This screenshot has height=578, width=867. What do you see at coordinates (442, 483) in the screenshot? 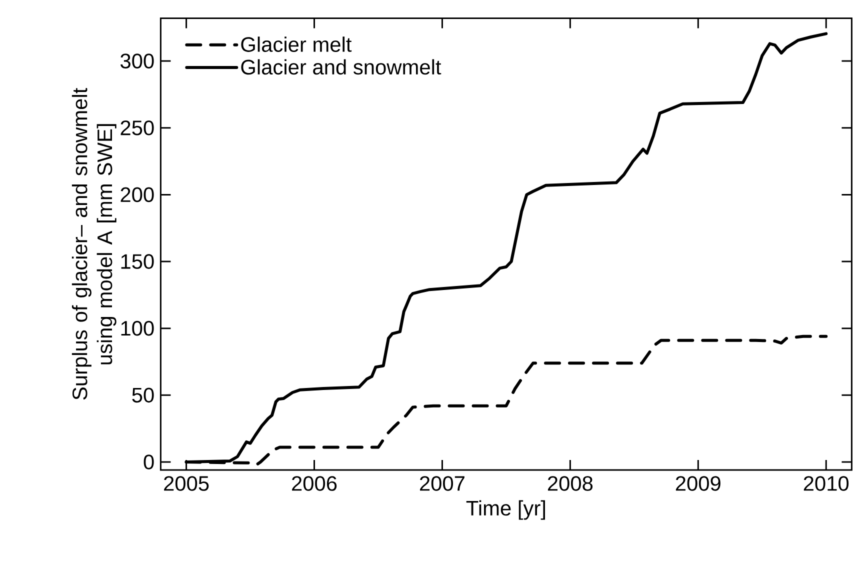
I see `x-tick-label: 2007` at bounding box center [442, 483].